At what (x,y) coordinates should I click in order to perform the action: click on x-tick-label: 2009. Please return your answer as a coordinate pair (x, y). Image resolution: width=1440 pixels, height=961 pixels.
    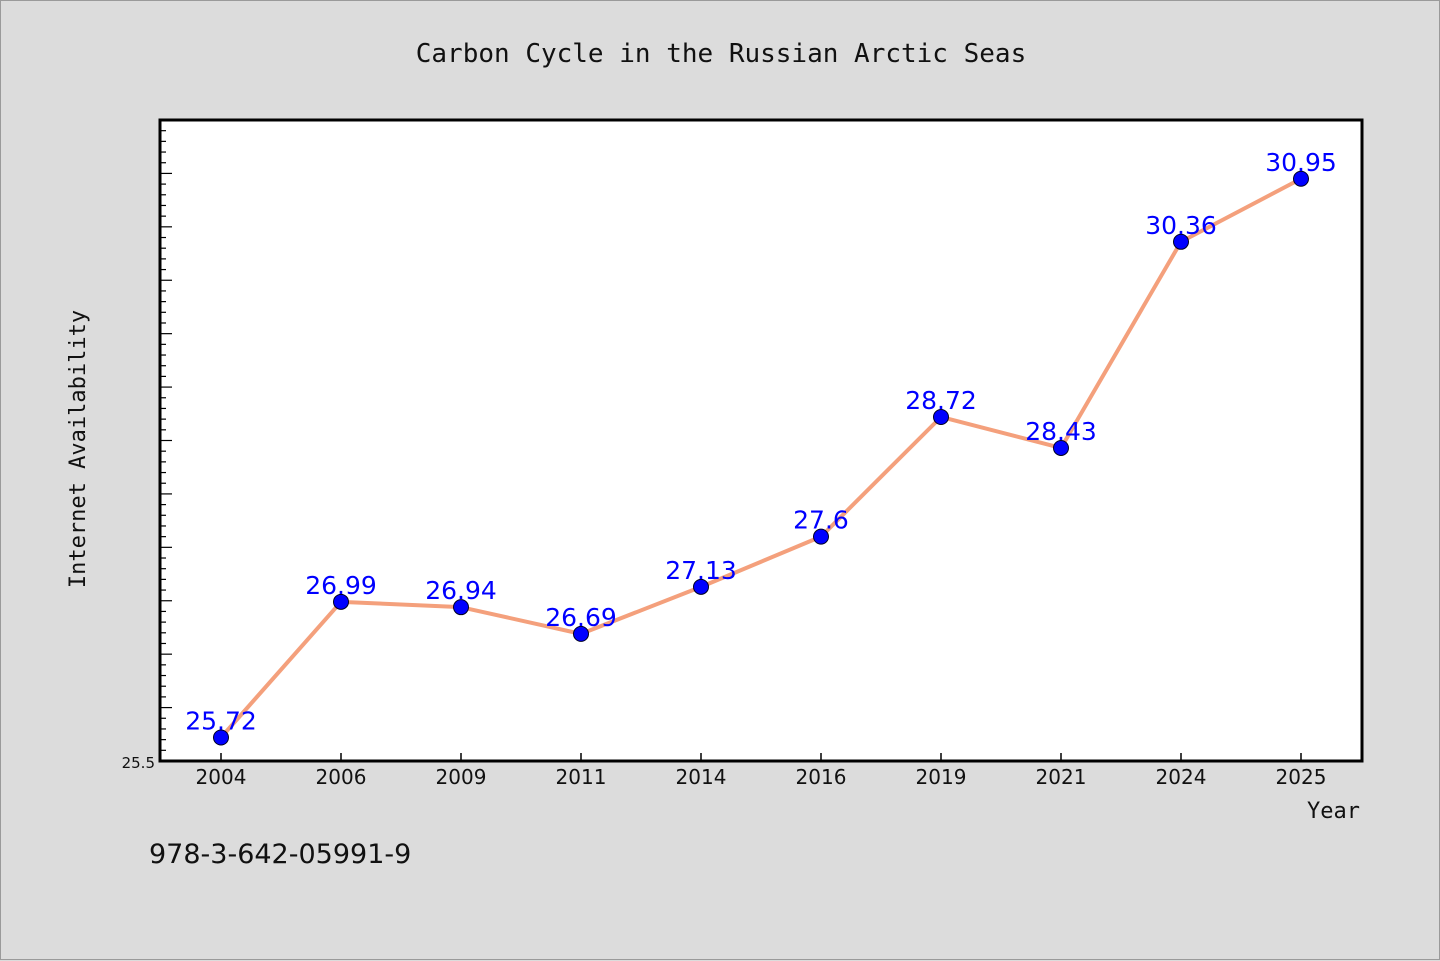
    Looking at the image, I should click on (461, 777).